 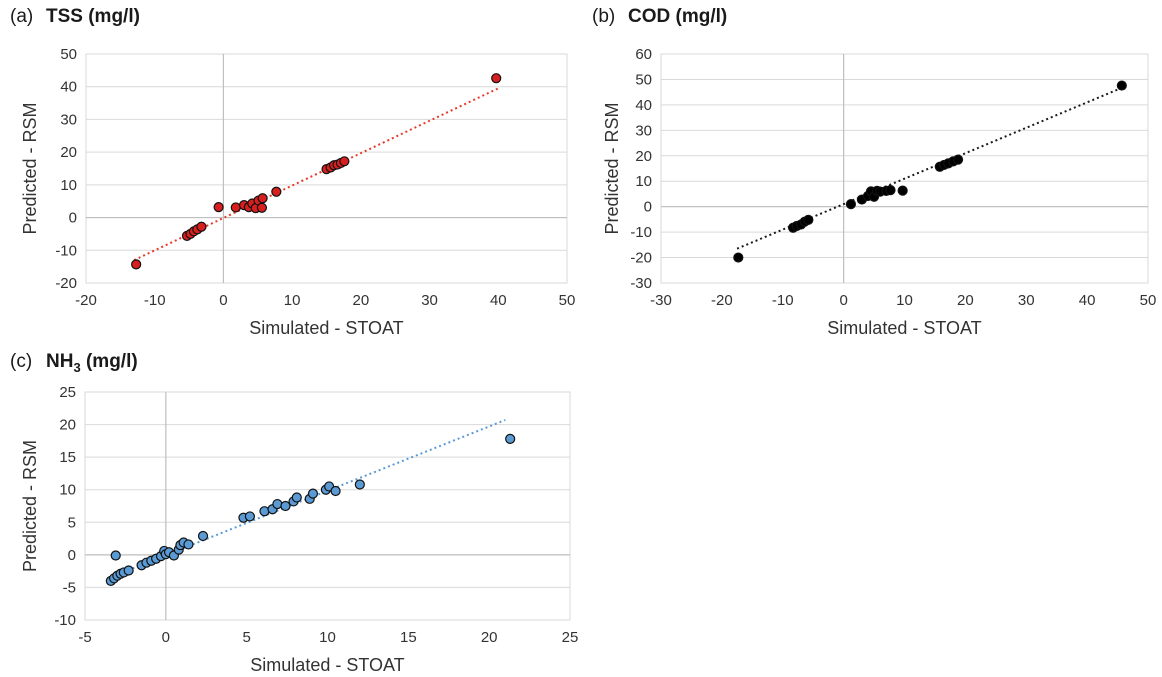 What do you see at coordinates (93, 16) in the screenshot?
I see `chart-title: TSS (mg/l)` at bounding box center [93, 16].